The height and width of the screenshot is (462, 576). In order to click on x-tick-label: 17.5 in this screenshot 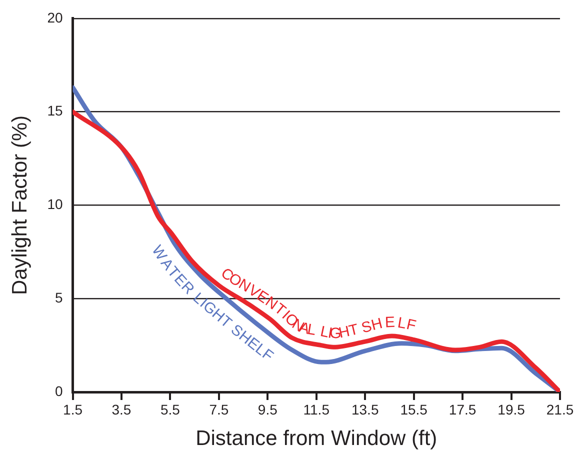, I will do `click(462, 409)`.